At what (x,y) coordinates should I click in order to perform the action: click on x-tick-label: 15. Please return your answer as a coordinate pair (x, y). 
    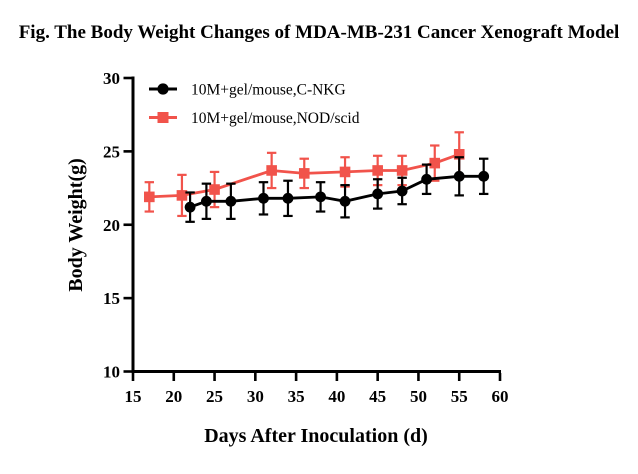
    Looking at the image, I should click on (133, 396).